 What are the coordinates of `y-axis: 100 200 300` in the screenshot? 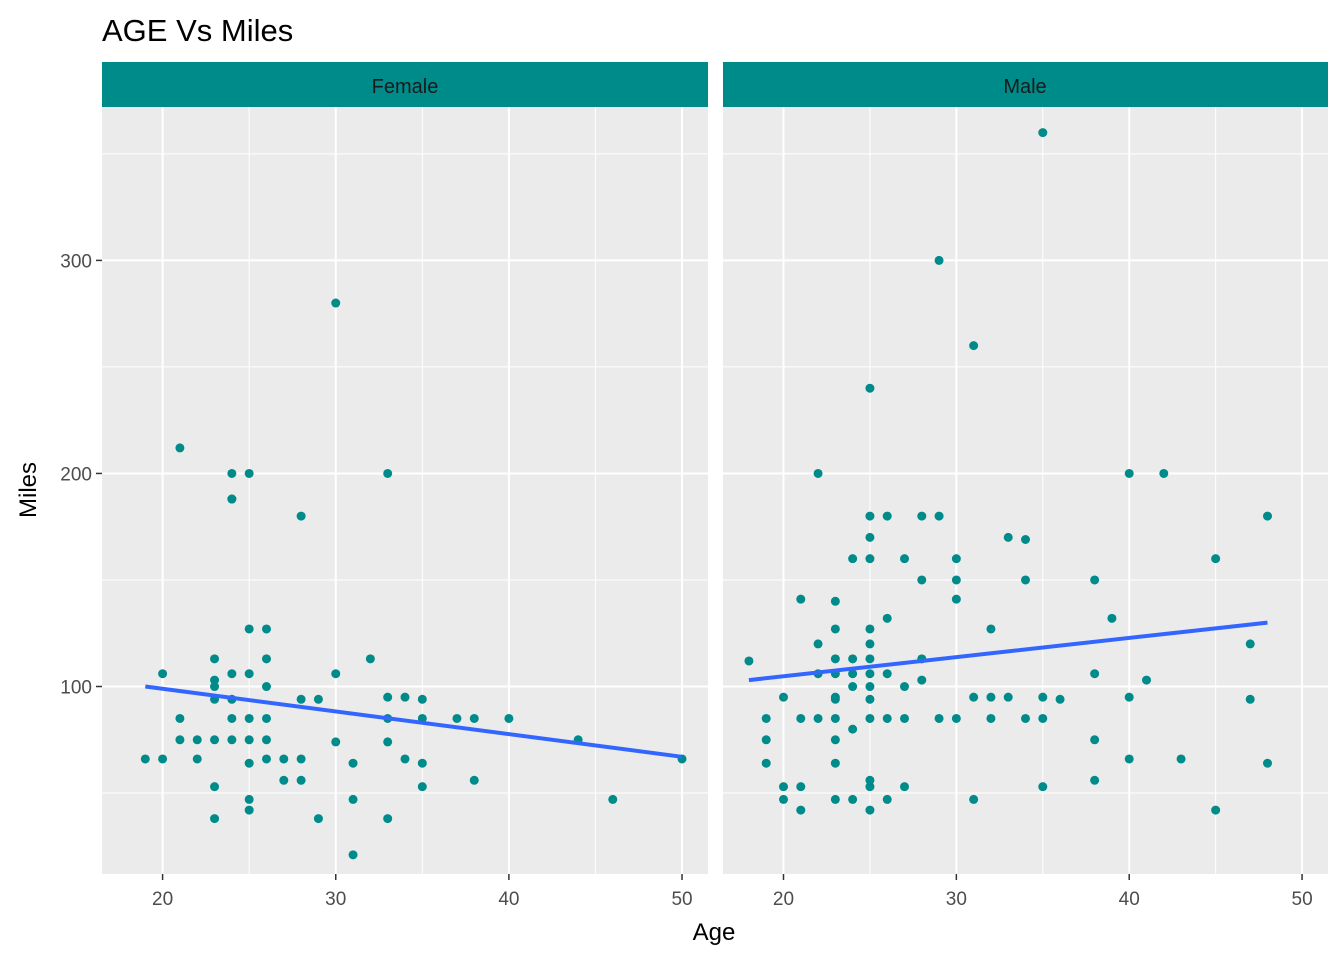 It's located at (81, 475).